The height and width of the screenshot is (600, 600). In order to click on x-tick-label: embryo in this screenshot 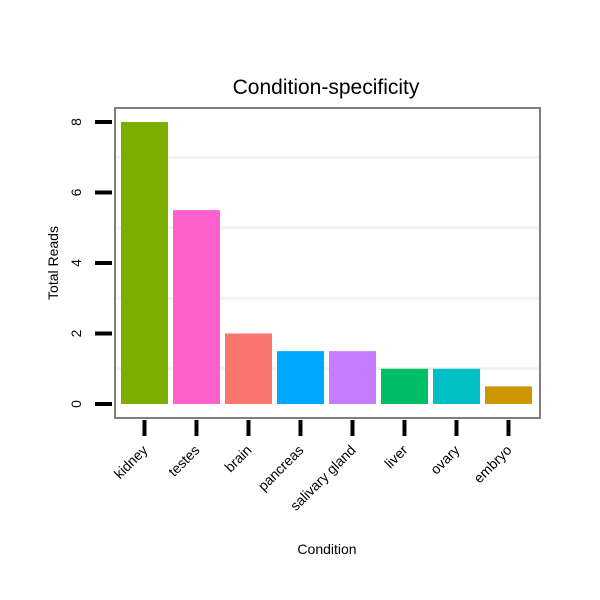, I will do `click(492, 464)`.